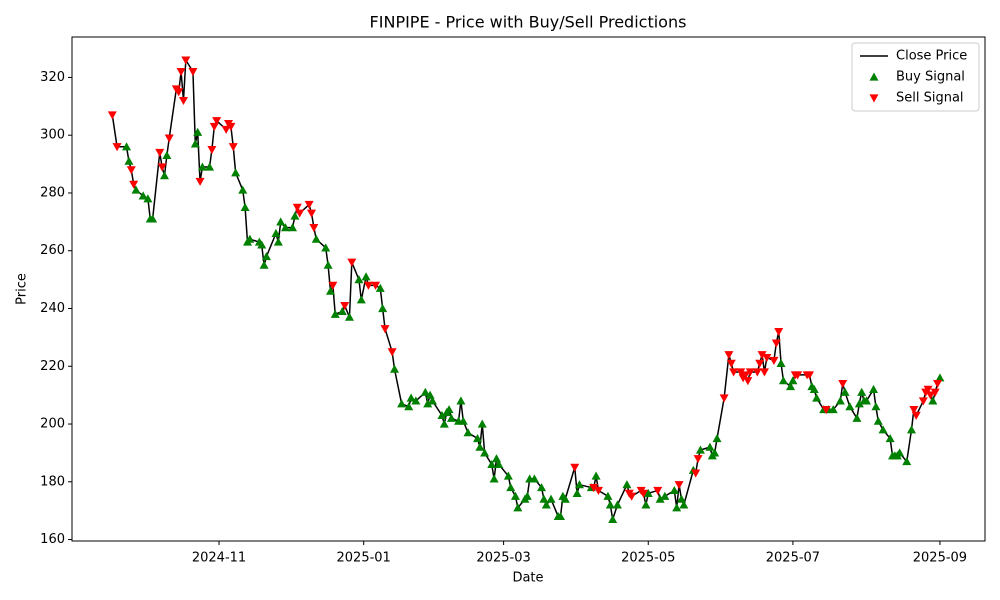 The width and height of the screenshot is (1000, 600). I want to click on legend-box, so click(915, 77).